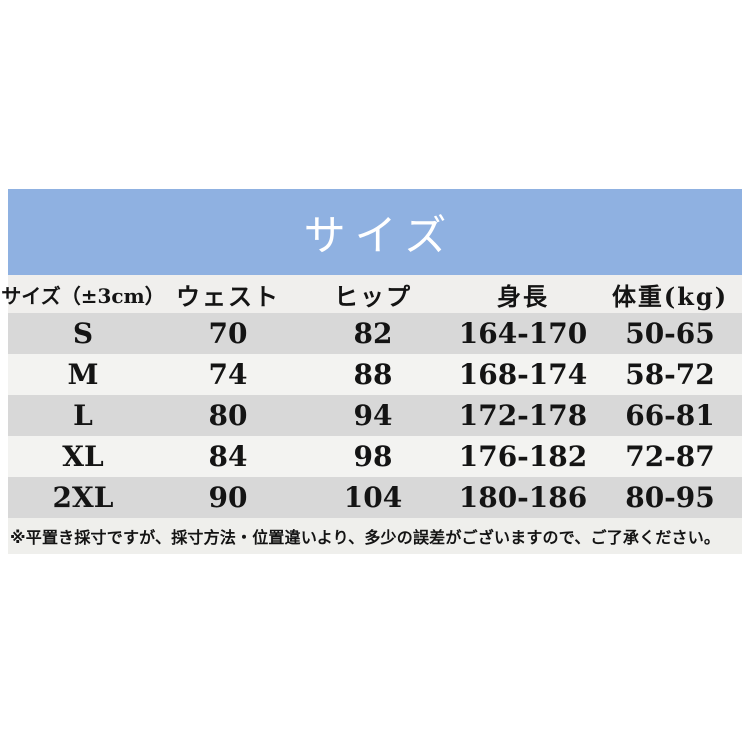  I want to click on cell-height: 176-182, so click(523, 456).